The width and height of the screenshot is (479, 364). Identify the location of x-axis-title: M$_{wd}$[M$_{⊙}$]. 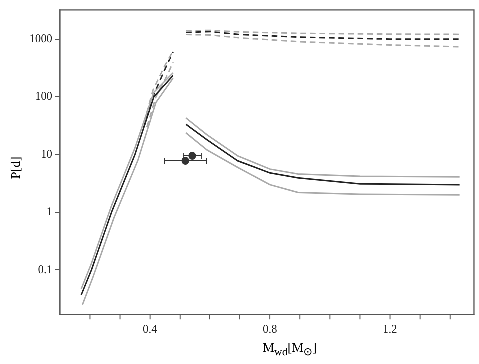
(290, 349).